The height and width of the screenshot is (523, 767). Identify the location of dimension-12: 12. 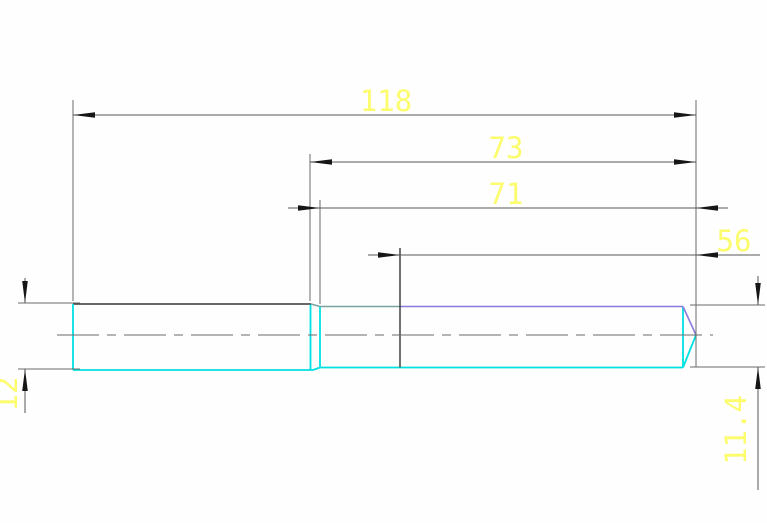
(40, 345).